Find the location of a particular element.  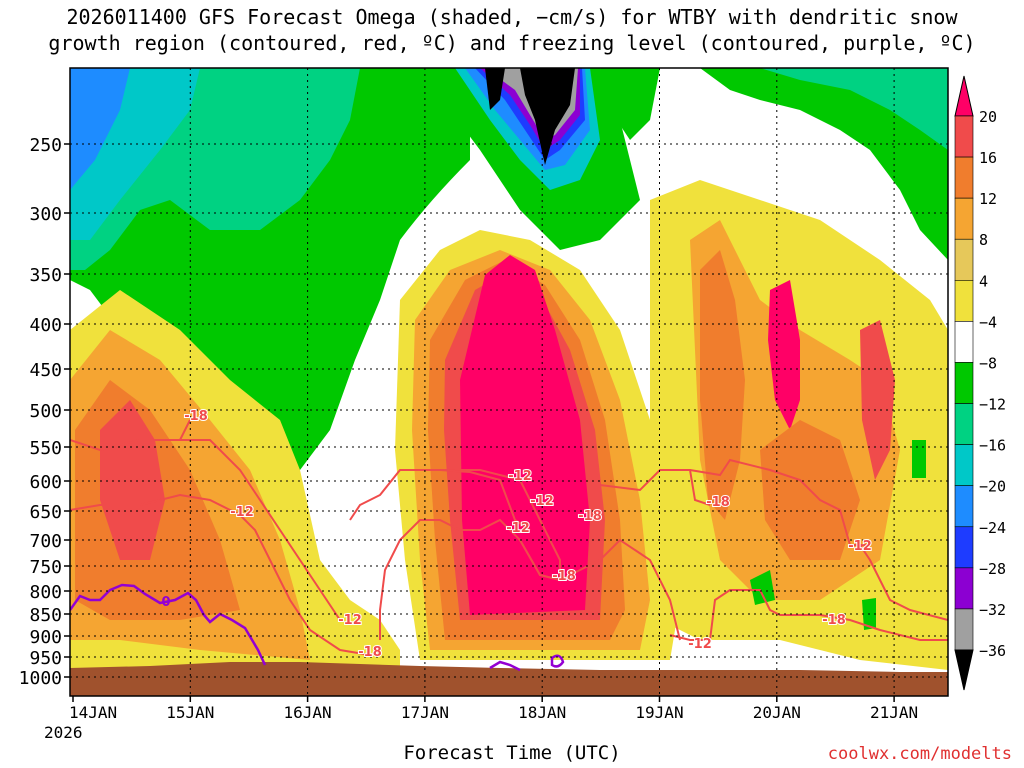

y-tick-label: 300 is located at coordinates (45, 214).